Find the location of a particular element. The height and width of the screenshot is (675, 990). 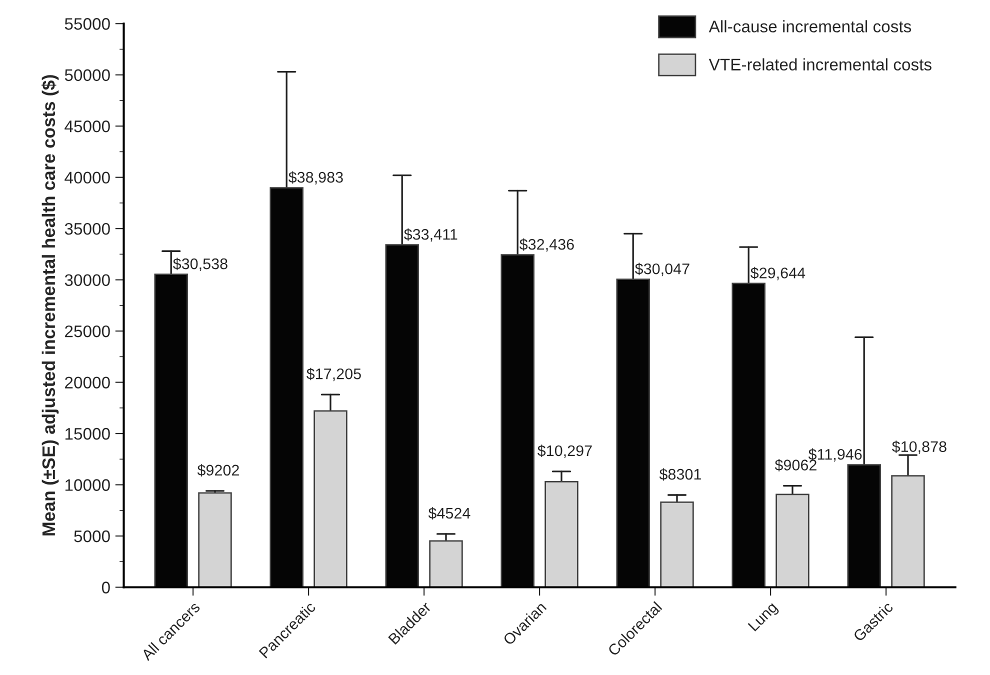

data-label: $33,411 is located at coordinates (431, 235).